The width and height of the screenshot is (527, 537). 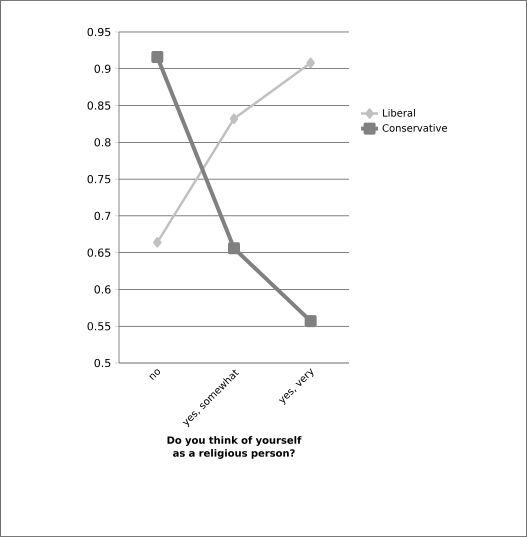 I want to click on y-tick-label: 0.6, so click(x=102, y=289).